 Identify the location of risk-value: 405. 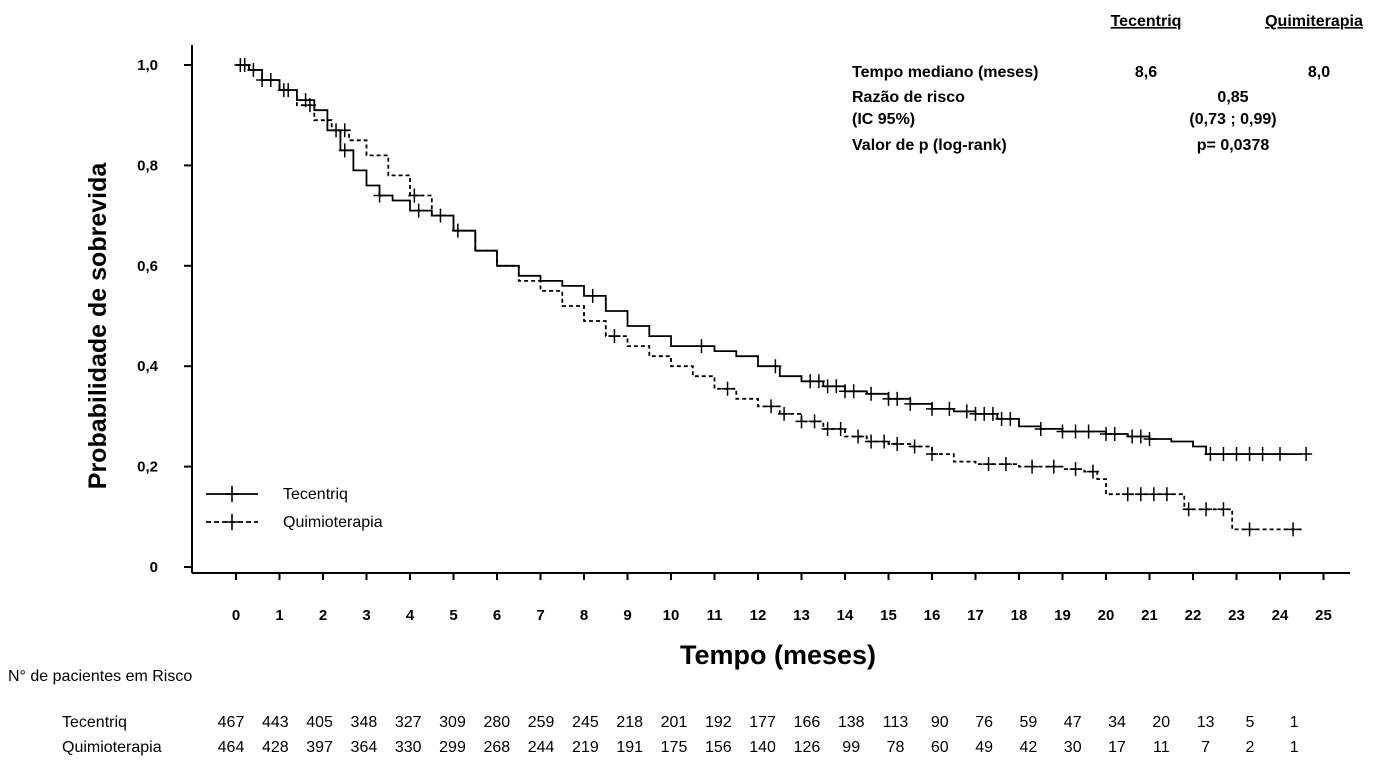
(319, 722).